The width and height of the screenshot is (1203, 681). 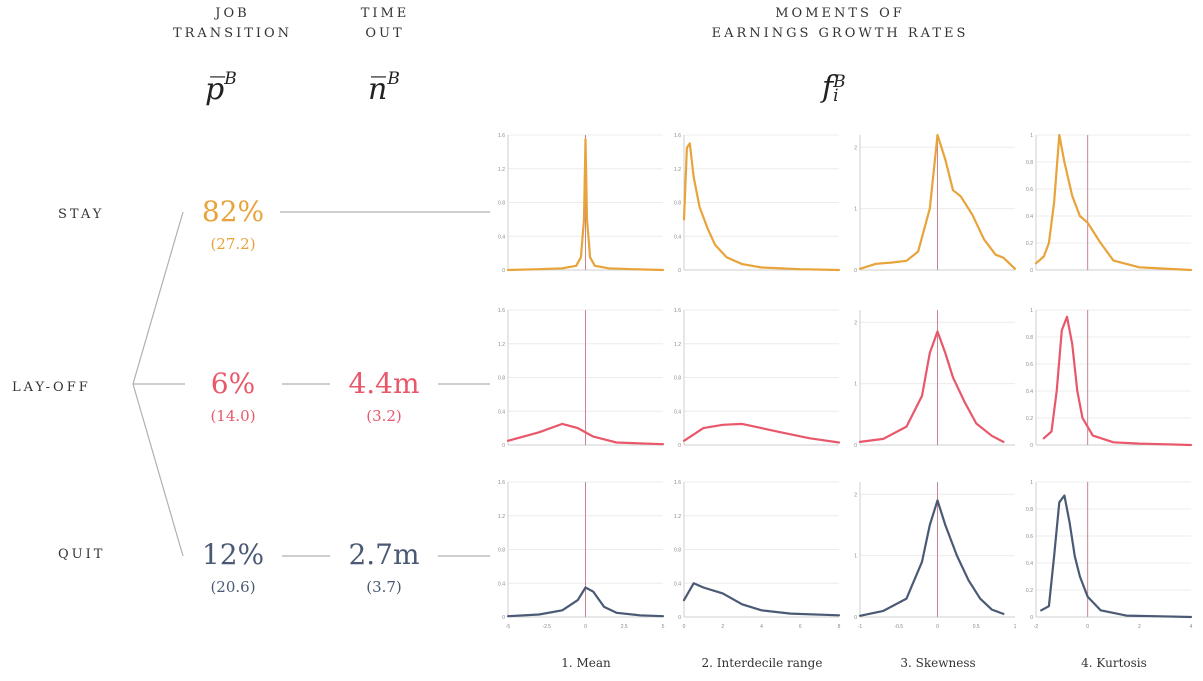 What do you see at coordinates (581, 203) in the screenshot?
I see `panel-stay-1: 0 0.4 0.8 1.2 1.6` at bounding box center [581, 203].